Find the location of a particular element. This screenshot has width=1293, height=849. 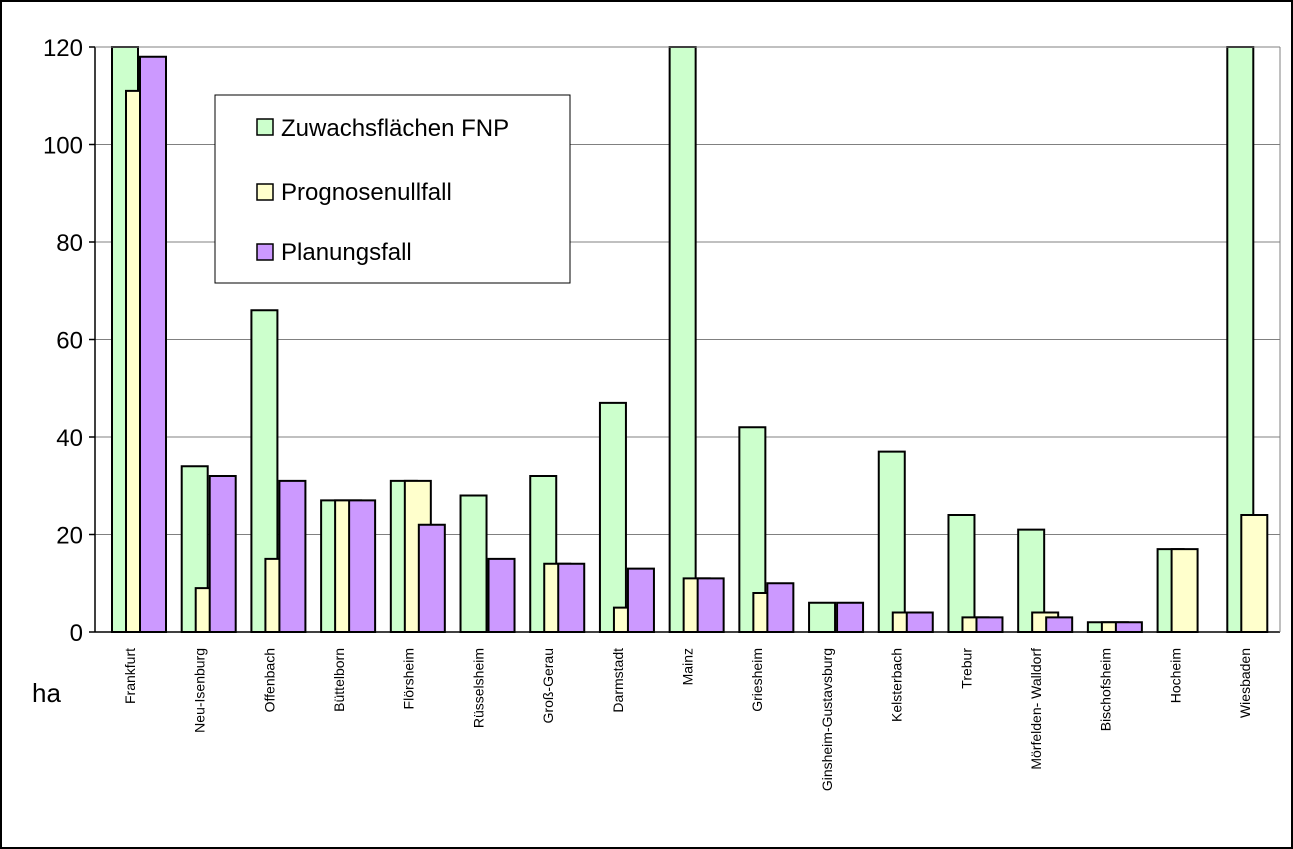

bar-zuwachsflachen-fnp-mainz is located at coordinates (682, 339).